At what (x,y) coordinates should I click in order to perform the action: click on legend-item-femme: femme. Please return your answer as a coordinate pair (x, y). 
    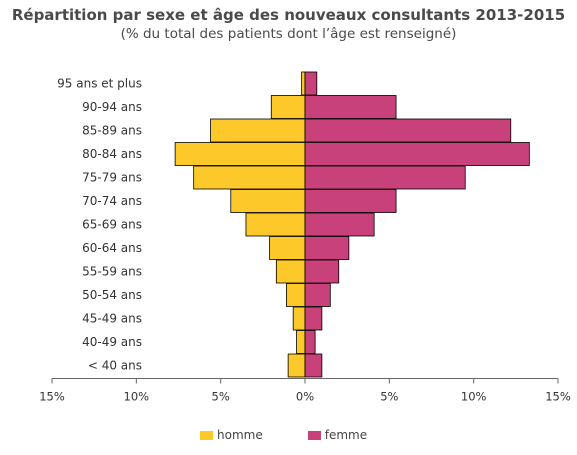
    Looking at the image, I should click on (337, 435).